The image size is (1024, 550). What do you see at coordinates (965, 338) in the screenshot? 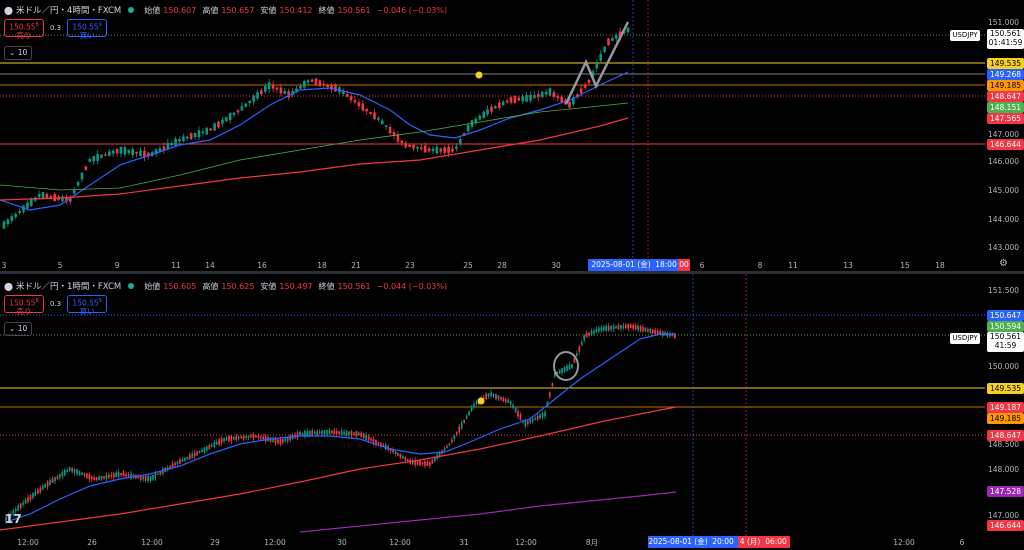
I see `symbol-tag: USDJPY` at bounding box center [965, 338].